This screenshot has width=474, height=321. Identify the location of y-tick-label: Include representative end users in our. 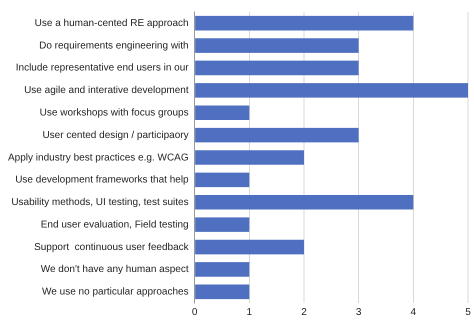
(103, 68).